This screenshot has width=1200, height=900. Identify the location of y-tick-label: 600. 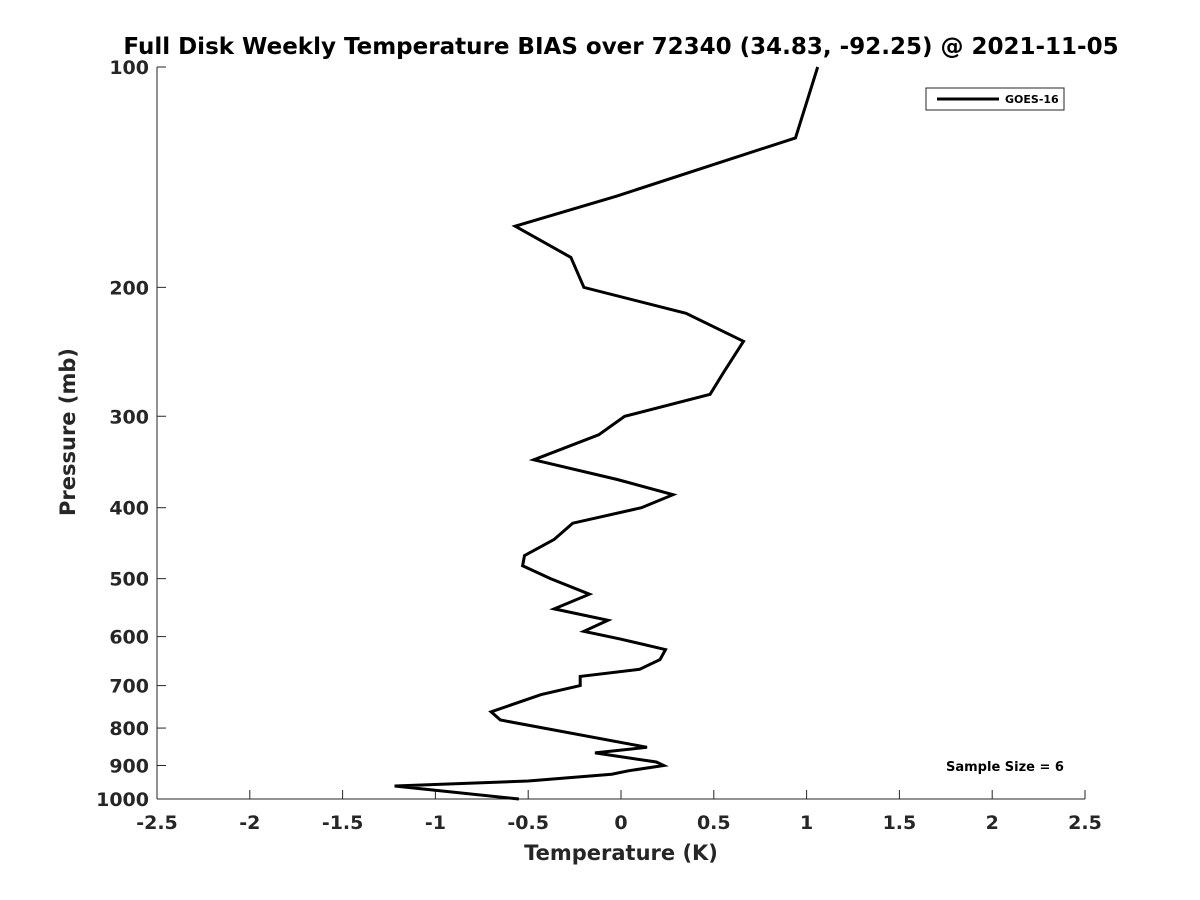
(129, 638).